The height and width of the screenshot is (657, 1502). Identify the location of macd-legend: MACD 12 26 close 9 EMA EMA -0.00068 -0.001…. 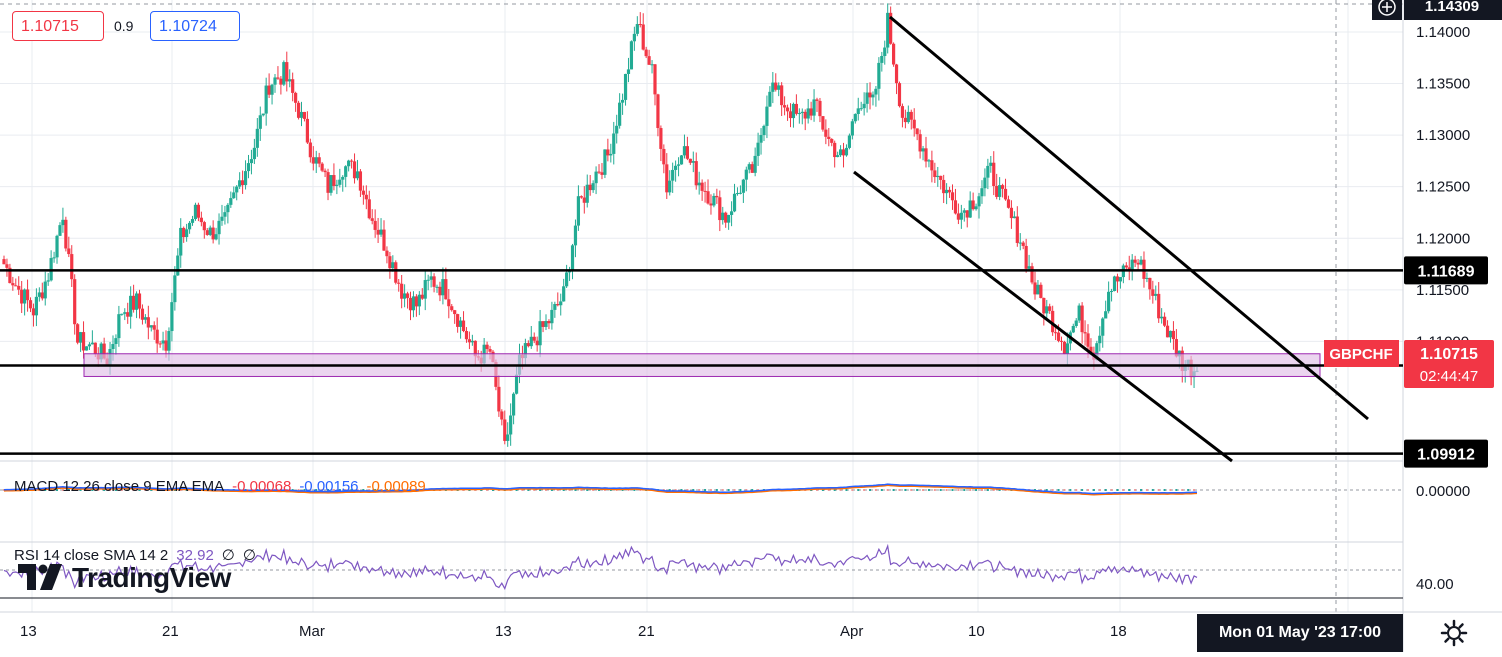
(224, 486).